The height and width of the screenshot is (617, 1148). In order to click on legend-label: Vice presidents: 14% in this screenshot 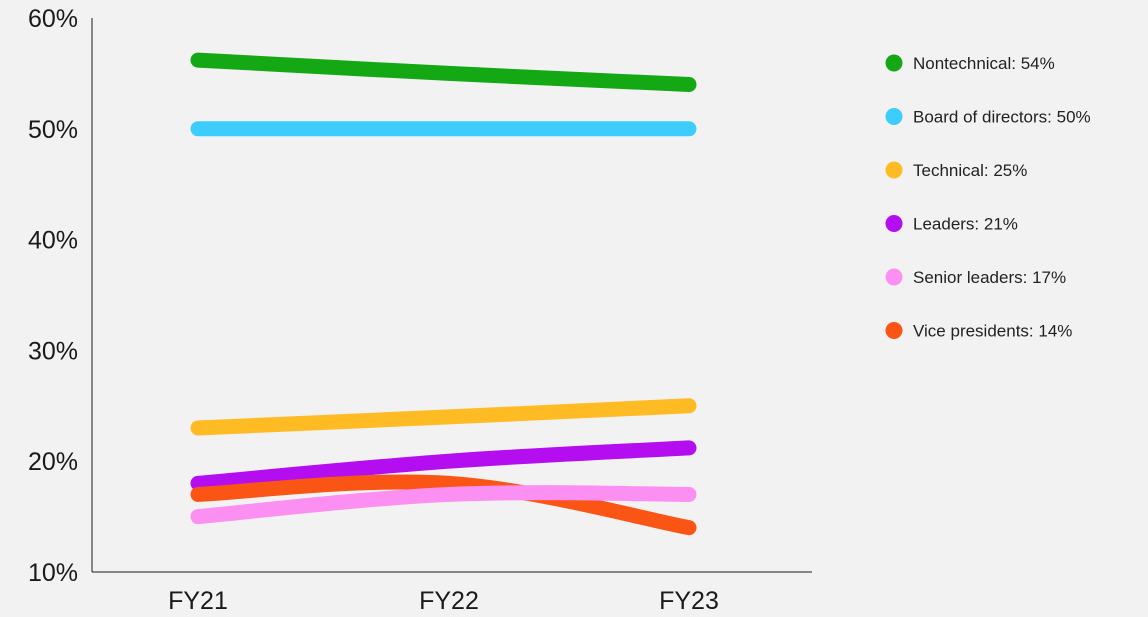, I will do `click(992, 331)`.